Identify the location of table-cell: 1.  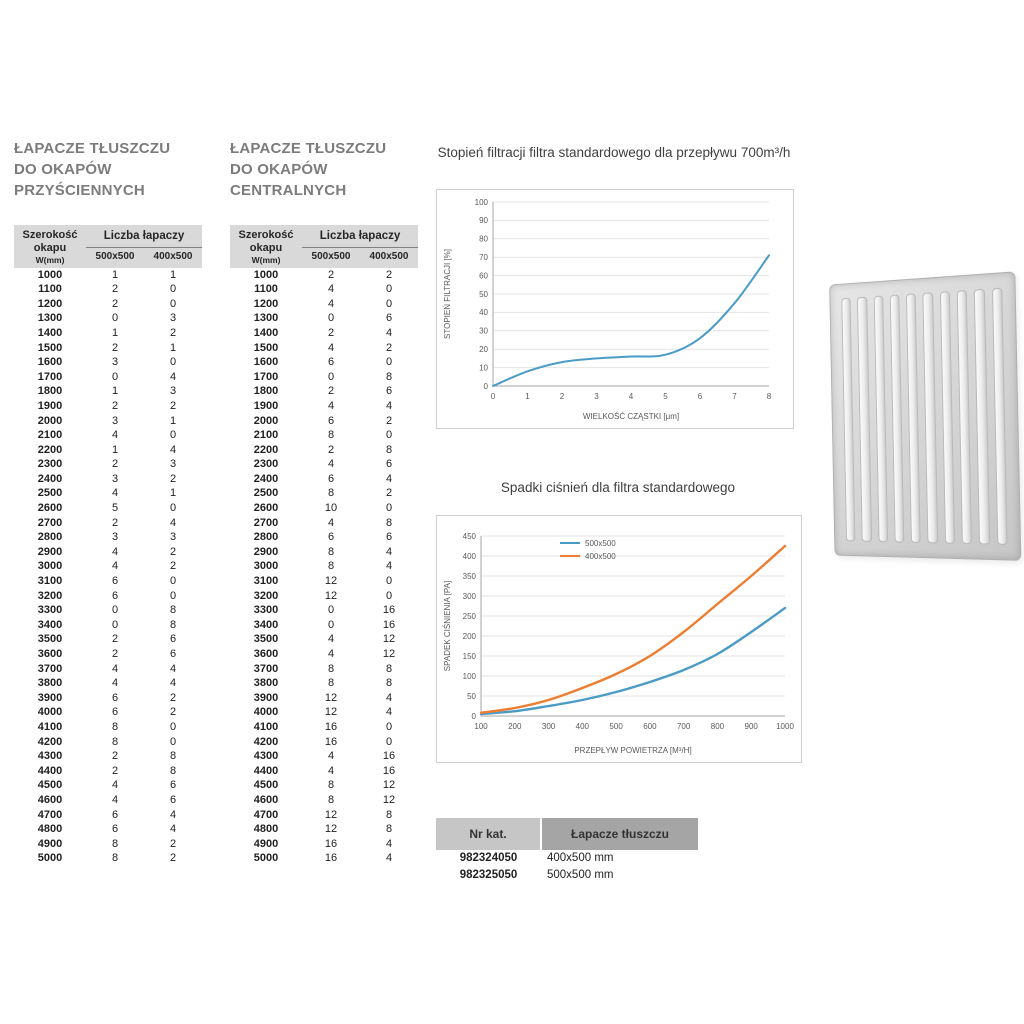
(173, 420).